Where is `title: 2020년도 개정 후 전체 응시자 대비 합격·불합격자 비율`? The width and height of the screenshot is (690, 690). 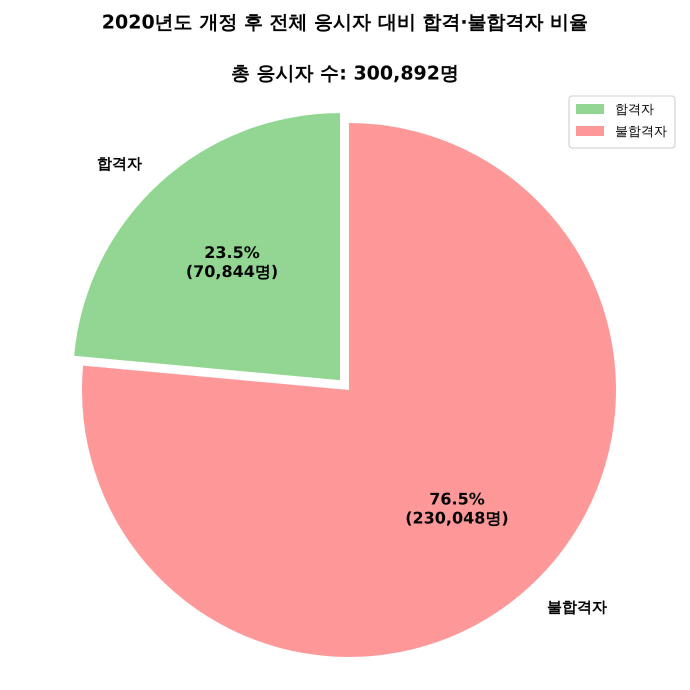 title: 2020년도 개정 후 전체 응시자 대비 합격·불합격자 비율 is located at coordinates (345, 23).